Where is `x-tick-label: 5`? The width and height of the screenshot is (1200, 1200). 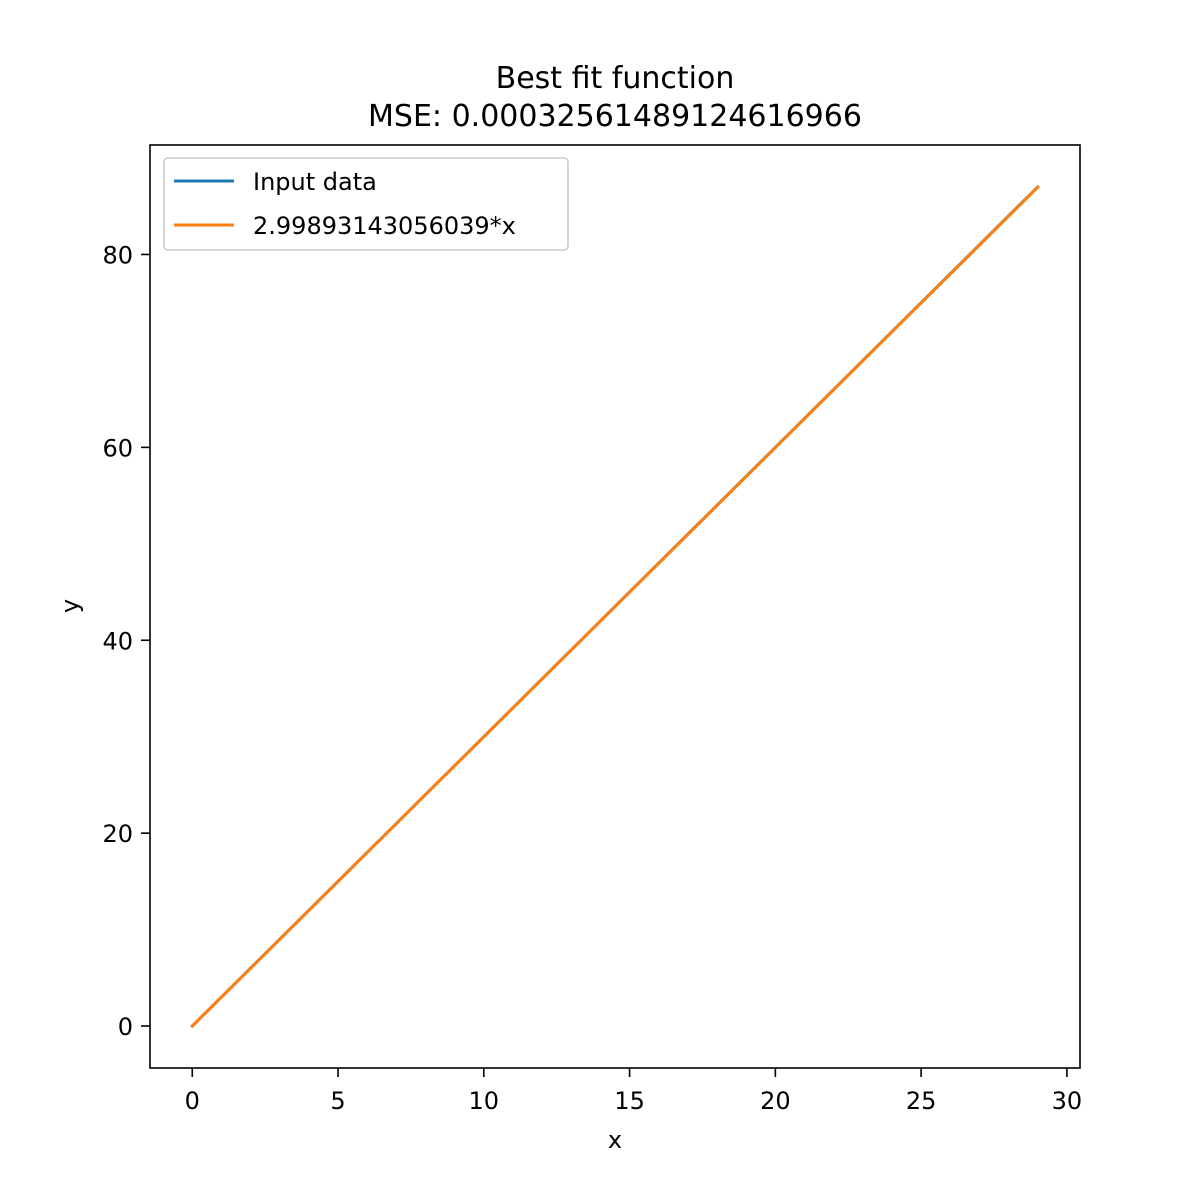
x-tick-label: 5 is located at coordinates (337, 1101).